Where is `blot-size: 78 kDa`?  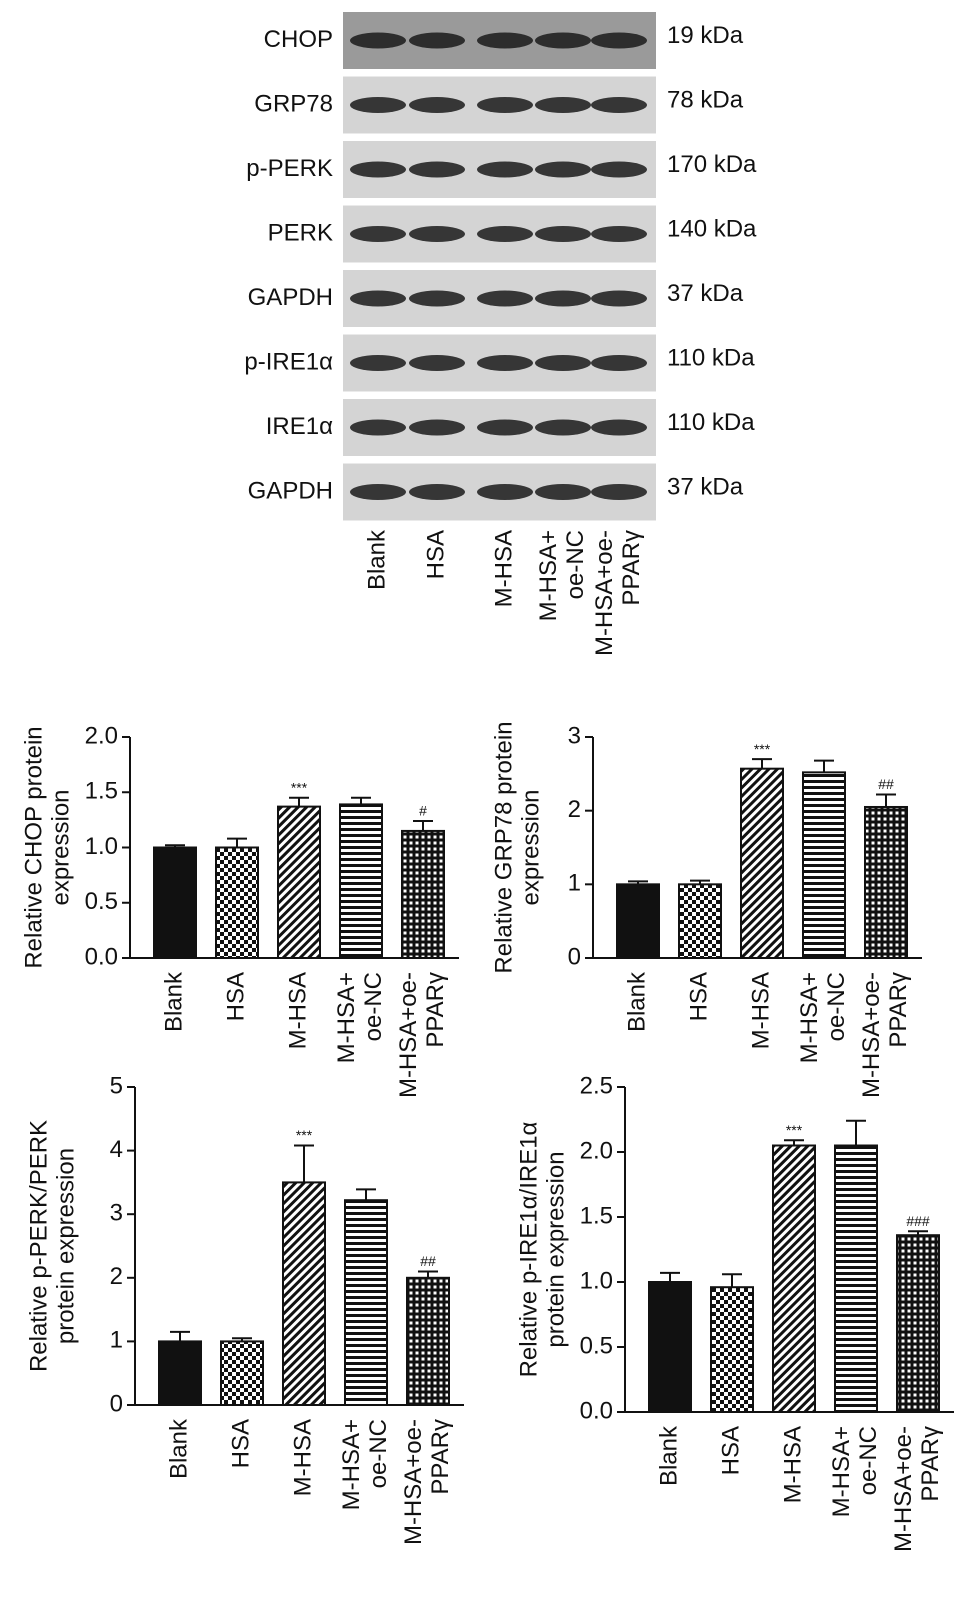 blot-size: 78 kDa is located at coordinates (705, 99).